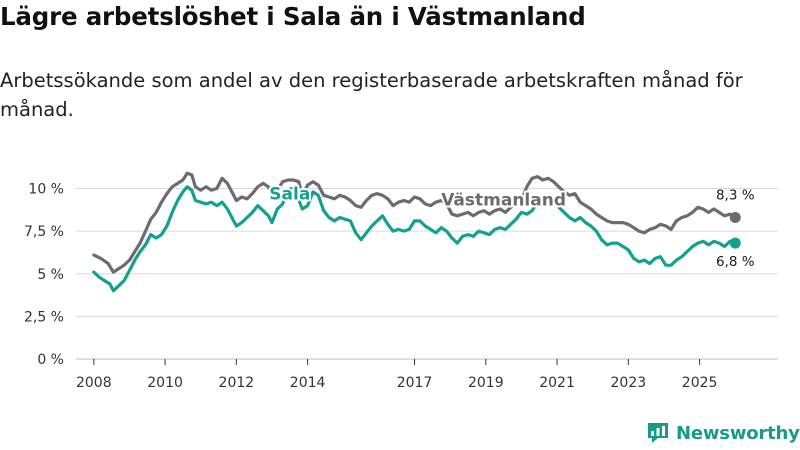 This screenshot has height=450, width=800. I want to click on x-tick-label: 2010, so click(165, 383).